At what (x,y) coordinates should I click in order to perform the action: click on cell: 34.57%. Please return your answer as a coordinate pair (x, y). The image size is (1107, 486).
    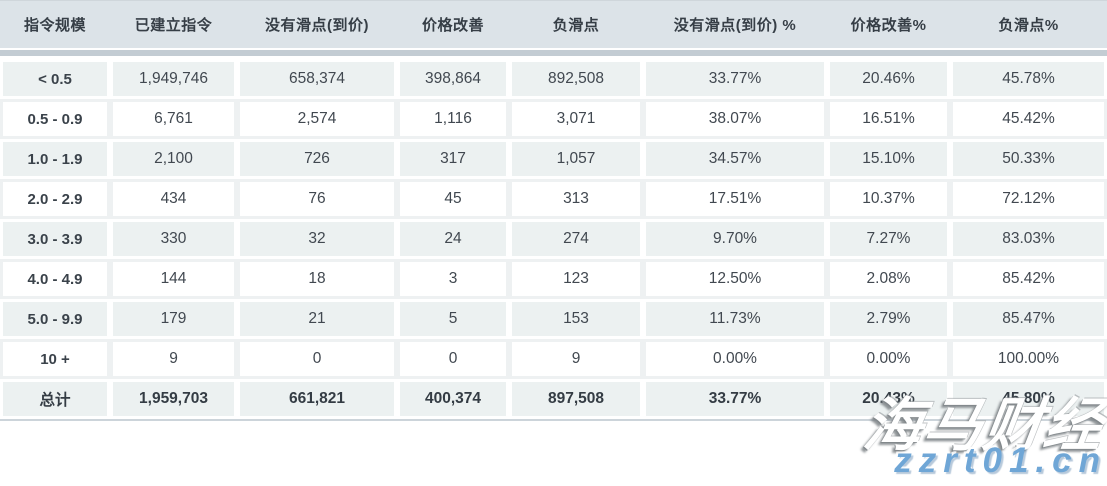
    Looking at the image, I should click on (735, 159).